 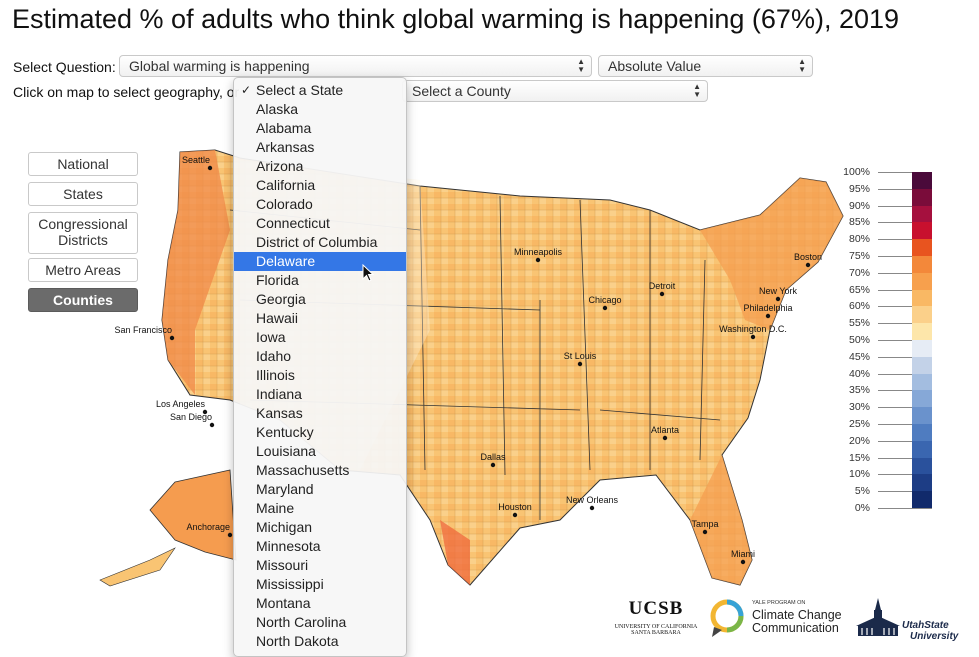 I want to click on state-option-arkansas: Arkansas, so click(x=285, y=147).